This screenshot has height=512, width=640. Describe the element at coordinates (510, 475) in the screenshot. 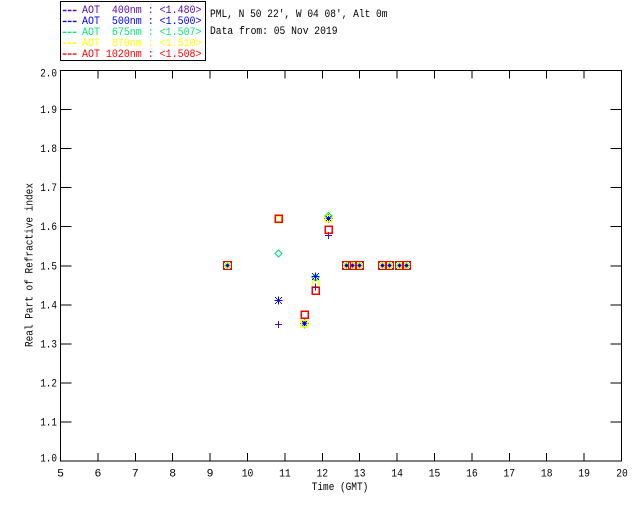

I see `svg-text: 17` at that location.